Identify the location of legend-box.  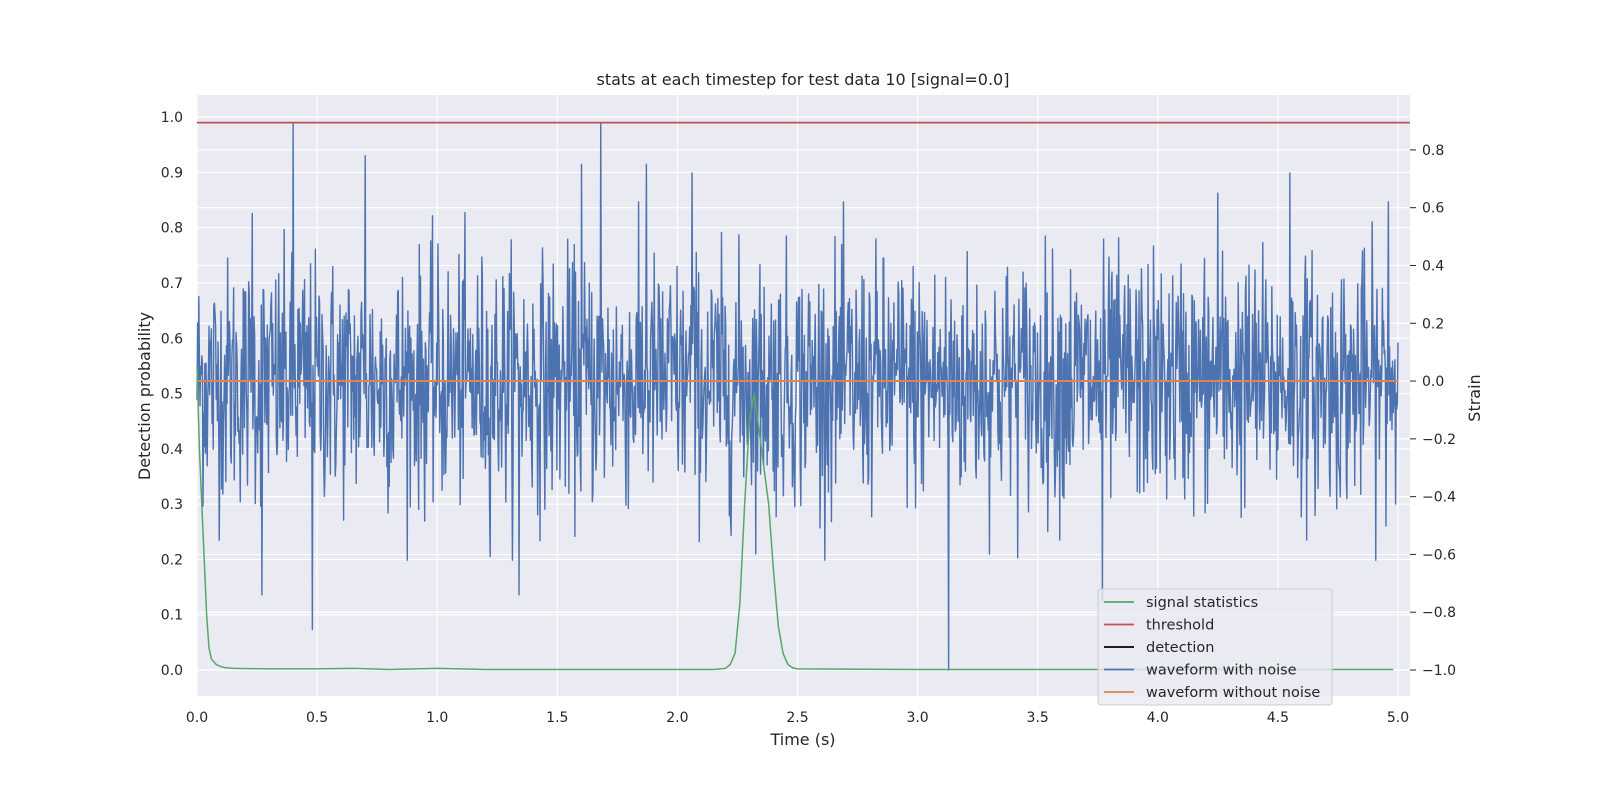
(1215, 647).